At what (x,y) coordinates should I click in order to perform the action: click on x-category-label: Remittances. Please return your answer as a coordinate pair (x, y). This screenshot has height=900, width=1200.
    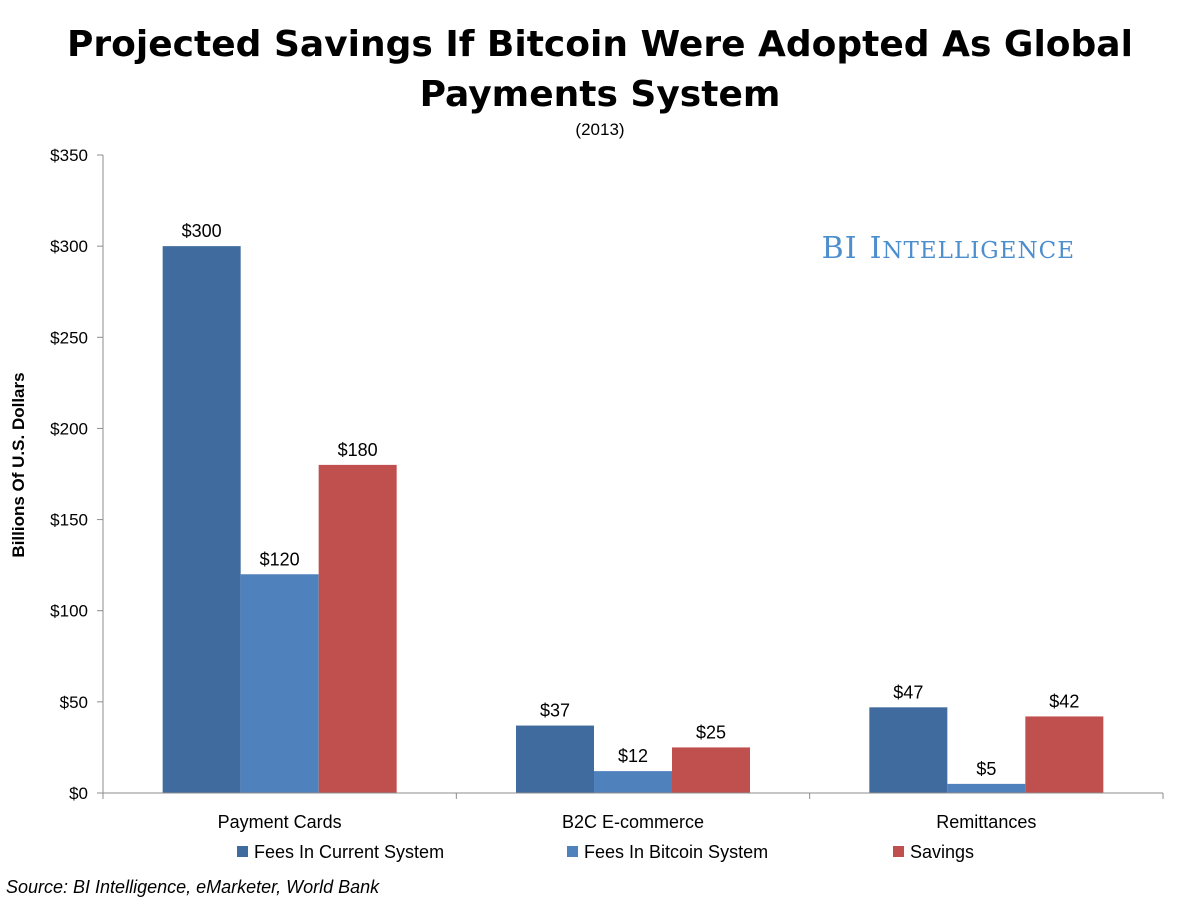
    Looking at the image, I should click on (986, 822).